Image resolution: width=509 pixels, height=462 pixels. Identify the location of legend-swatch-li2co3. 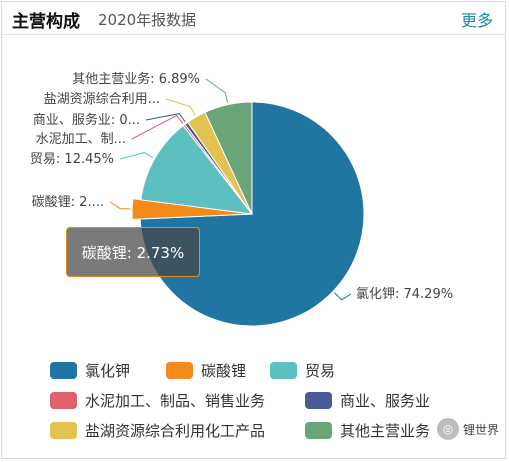
(179, 370).